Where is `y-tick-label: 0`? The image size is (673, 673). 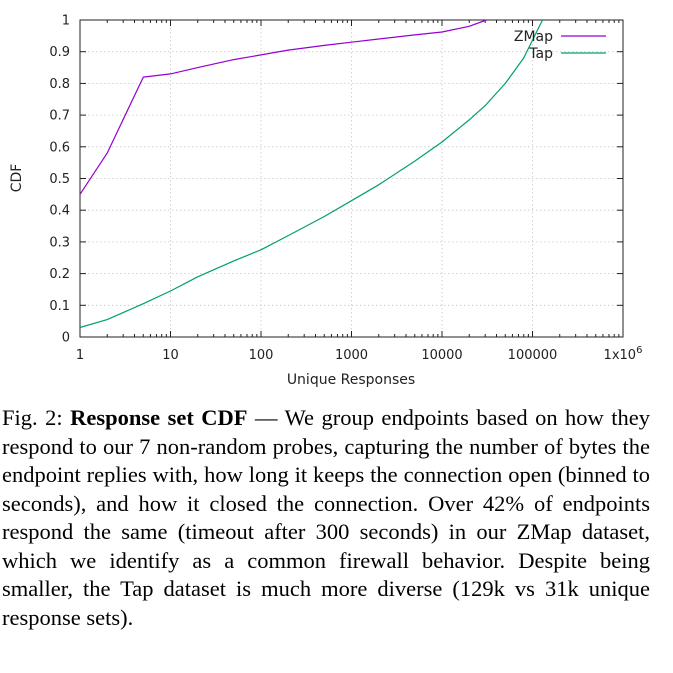 y-tick-label: 0 is located at coordinates (66, 338).